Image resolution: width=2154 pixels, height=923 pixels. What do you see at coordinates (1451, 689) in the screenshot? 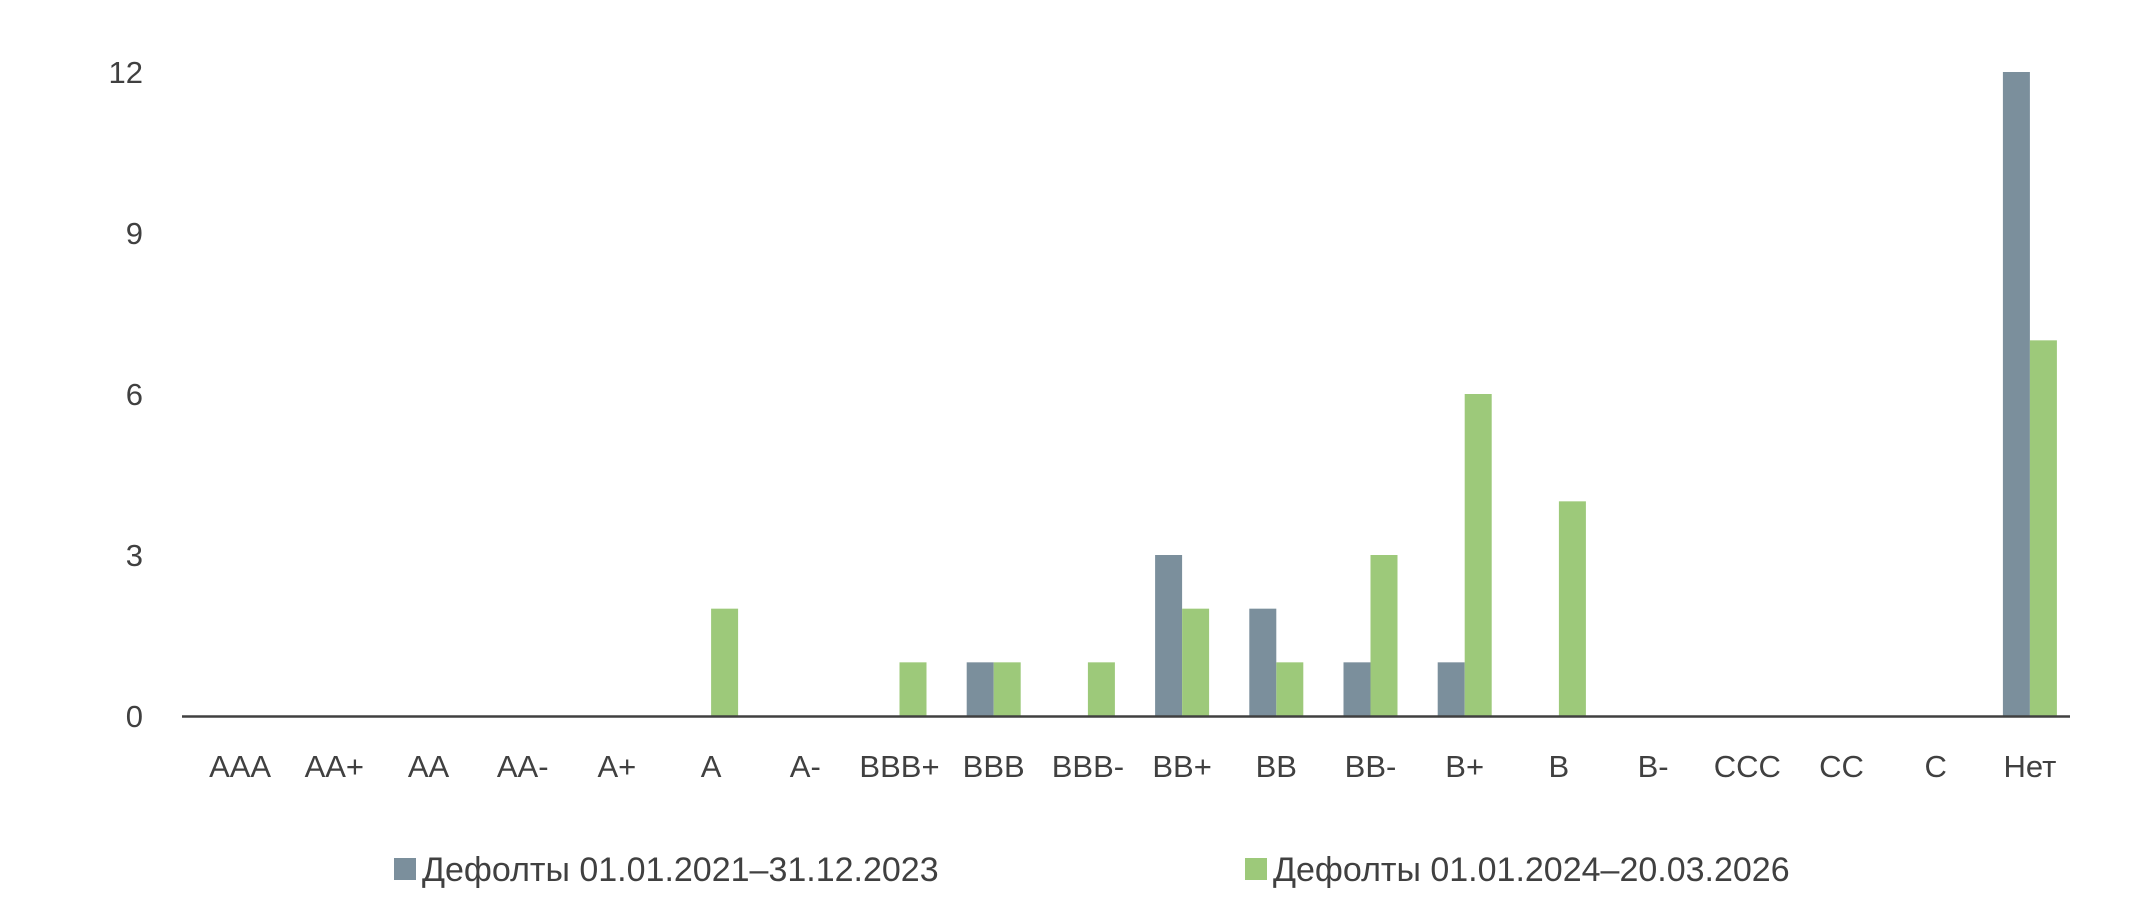
I see `bar-series-1-B+` at bounding box center [1451, 689].